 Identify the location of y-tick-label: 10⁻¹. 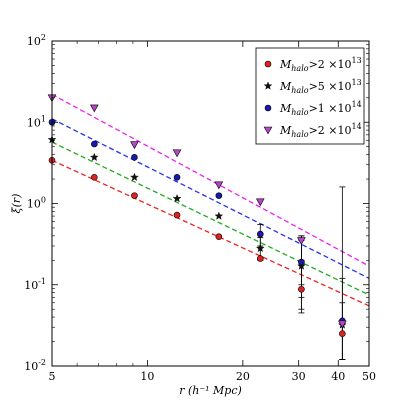
(35, 284).